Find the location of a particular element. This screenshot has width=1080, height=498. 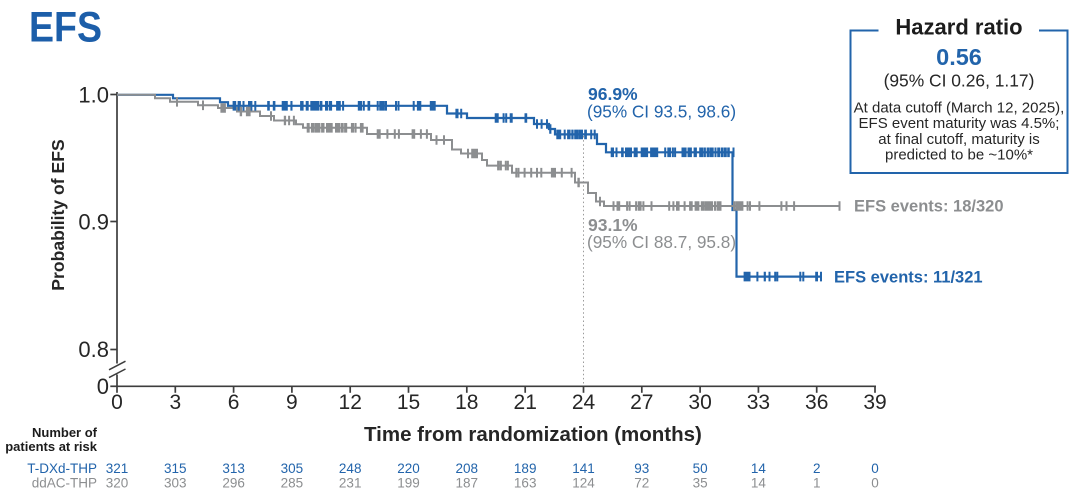

svg-text: 248 is located at coordinates (350, 468).